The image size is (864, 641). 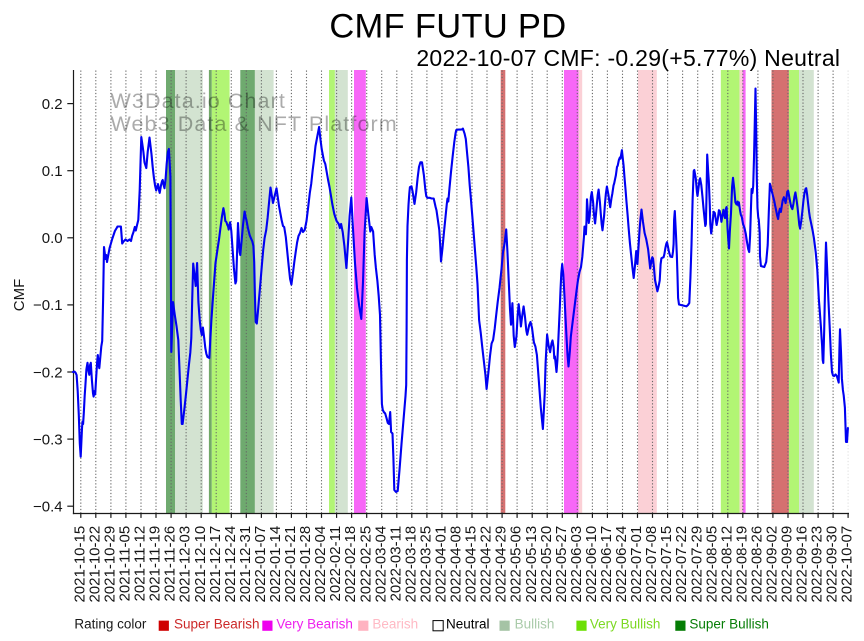 What do you see at coordinates (636, 564) in the screenshot?
I see `svg-text: 2022-07-01` at bounding box center [636, 564].